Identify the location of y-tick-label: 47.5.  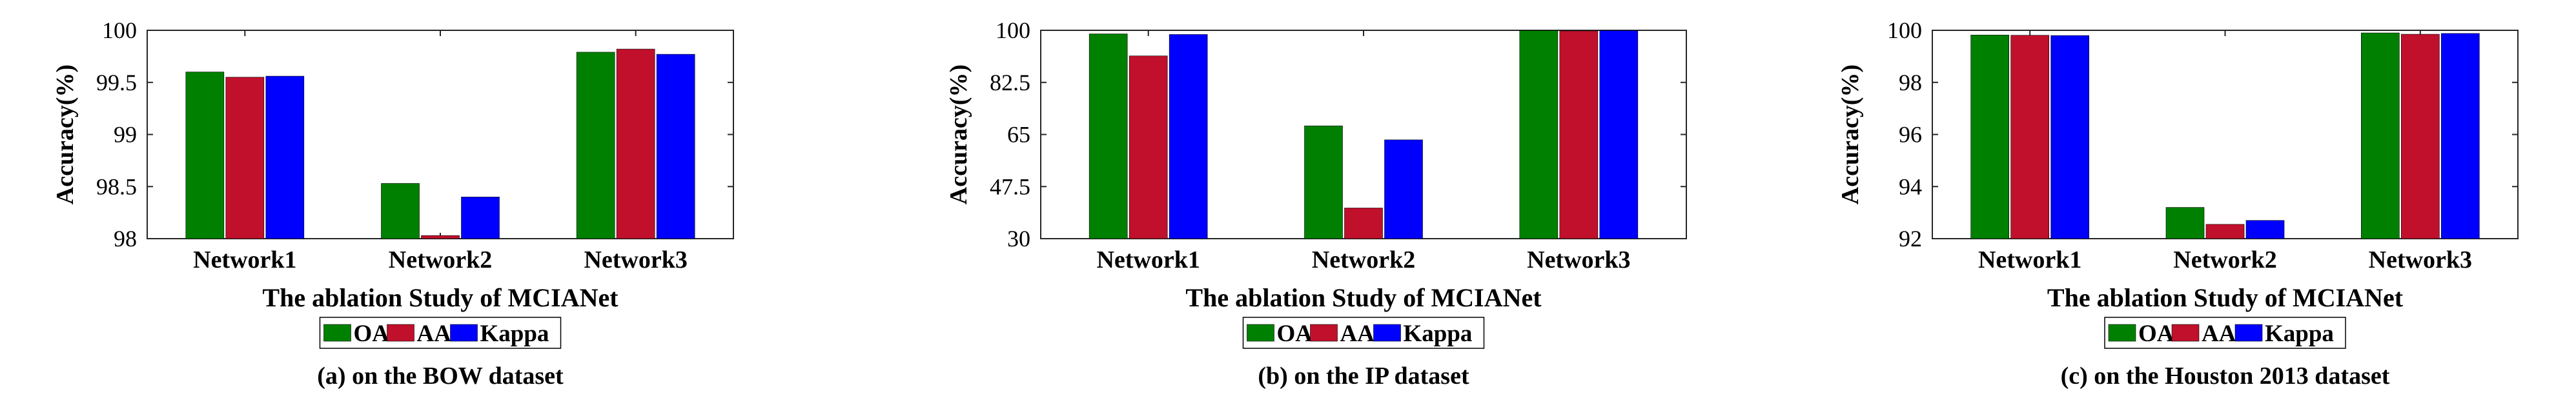
(1010, 186).